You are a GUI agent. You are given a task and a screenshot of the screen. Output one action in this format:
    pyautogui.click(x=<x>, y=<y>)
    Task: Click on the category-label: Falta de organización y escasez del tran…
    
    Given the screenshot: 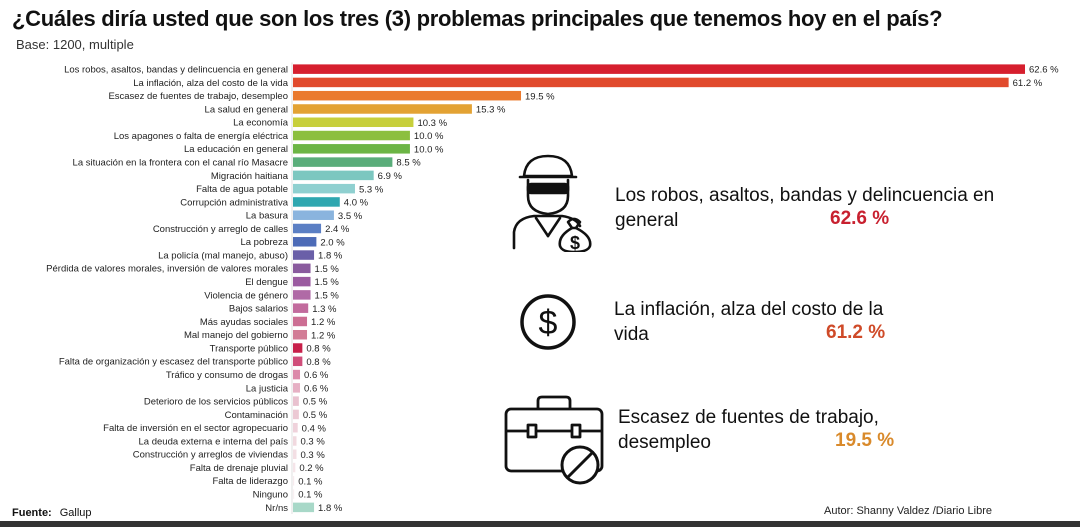 What is the action you would take?
    pyautogui.click(x=173, y=362)
    